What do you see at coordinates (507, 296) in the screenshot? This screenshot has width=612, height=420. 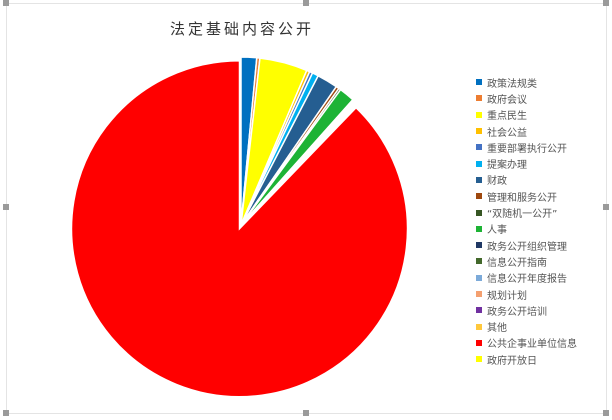 I see `legend-label: 规划计划` at bounding box center [507, 296].